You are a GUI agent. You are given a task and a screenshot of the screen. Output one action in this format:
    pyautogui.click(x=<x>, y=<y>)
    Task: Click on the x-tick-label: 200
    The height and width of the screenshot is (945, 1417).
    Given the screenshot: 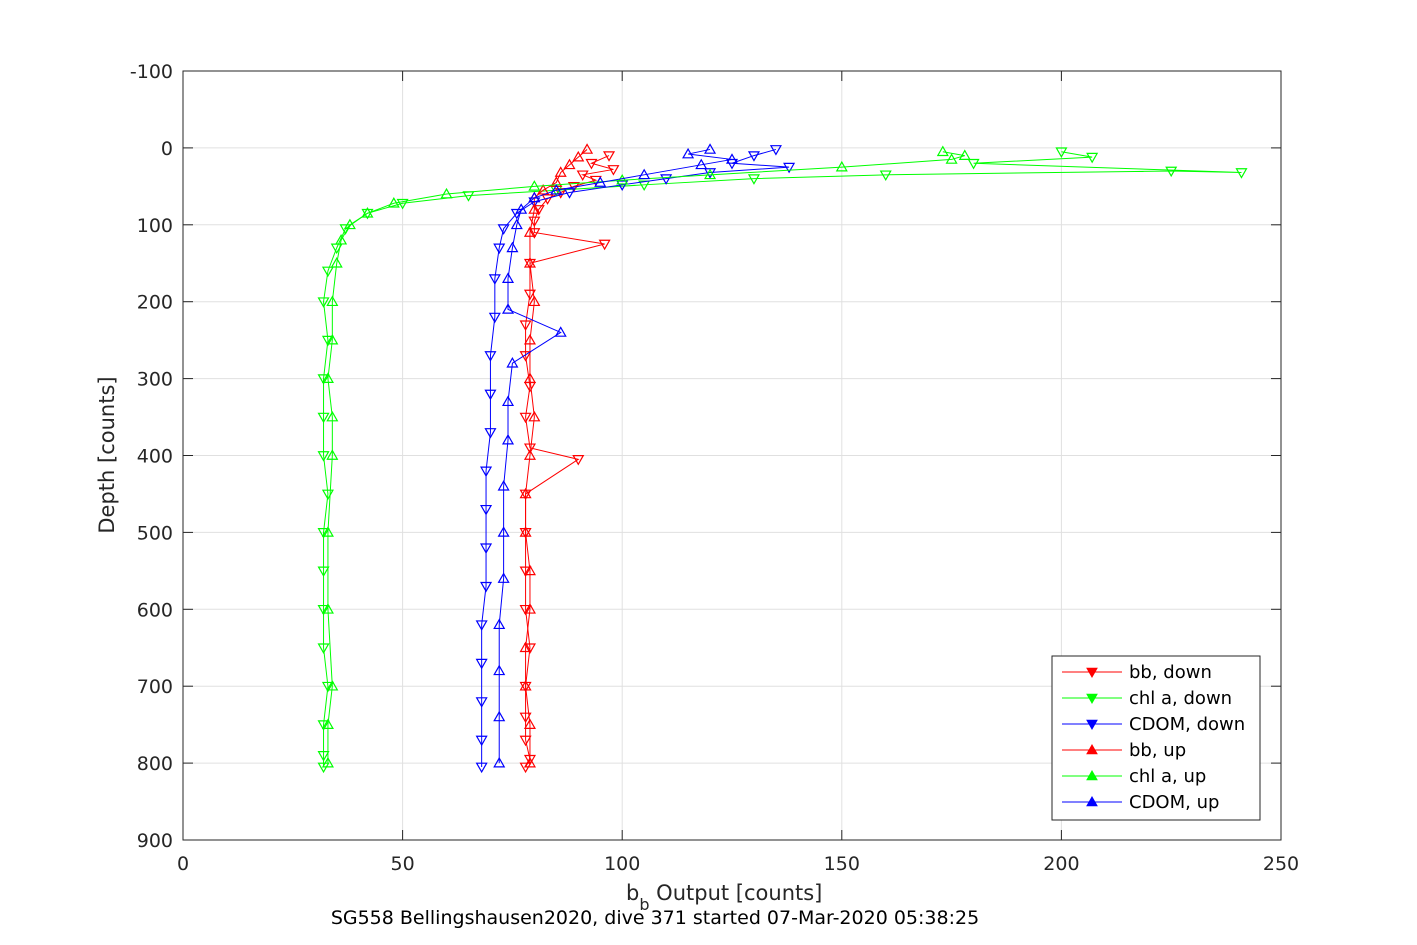 What is the action you would take?
    pyautogui.click(x=1061, y=864)
    